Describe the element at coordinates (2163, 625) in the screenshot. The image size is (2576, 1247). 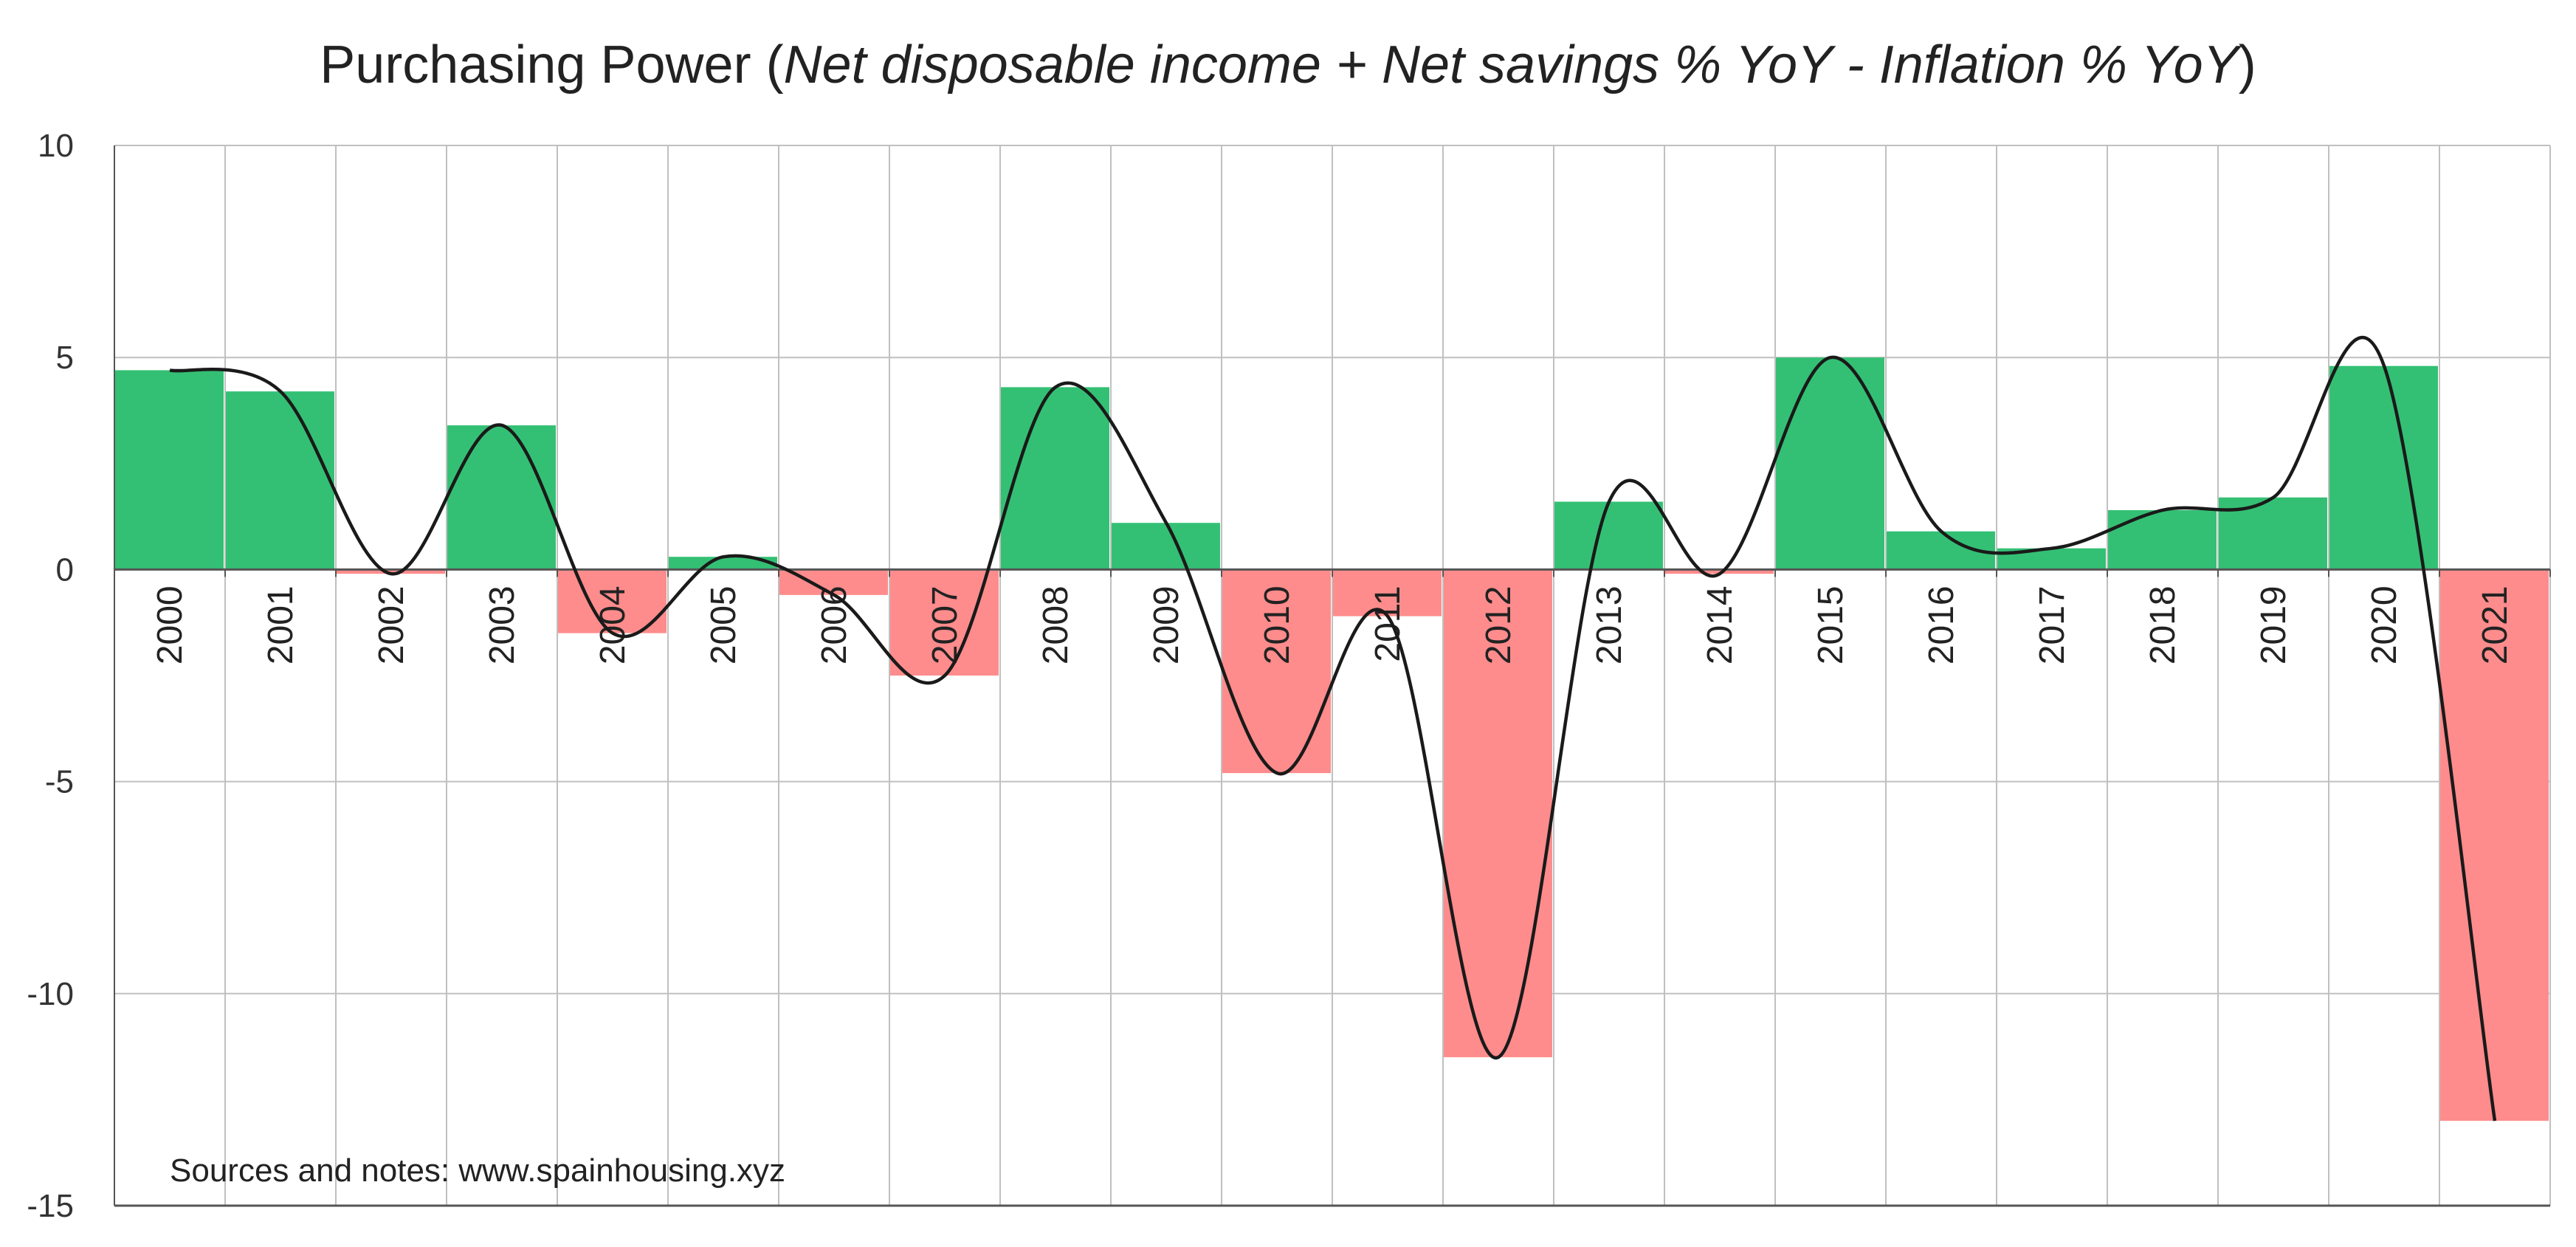
I see `x-tick-label: 2018` at that location.